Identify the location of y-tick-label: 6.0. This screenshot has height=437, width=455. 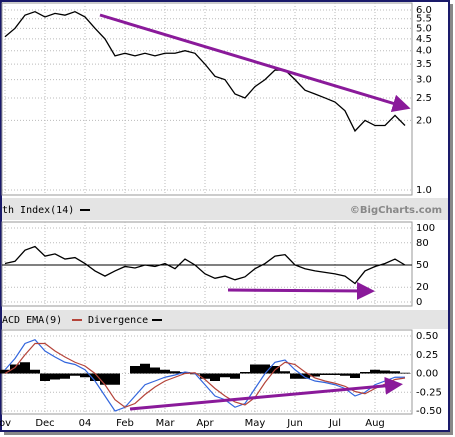
(424, 10).